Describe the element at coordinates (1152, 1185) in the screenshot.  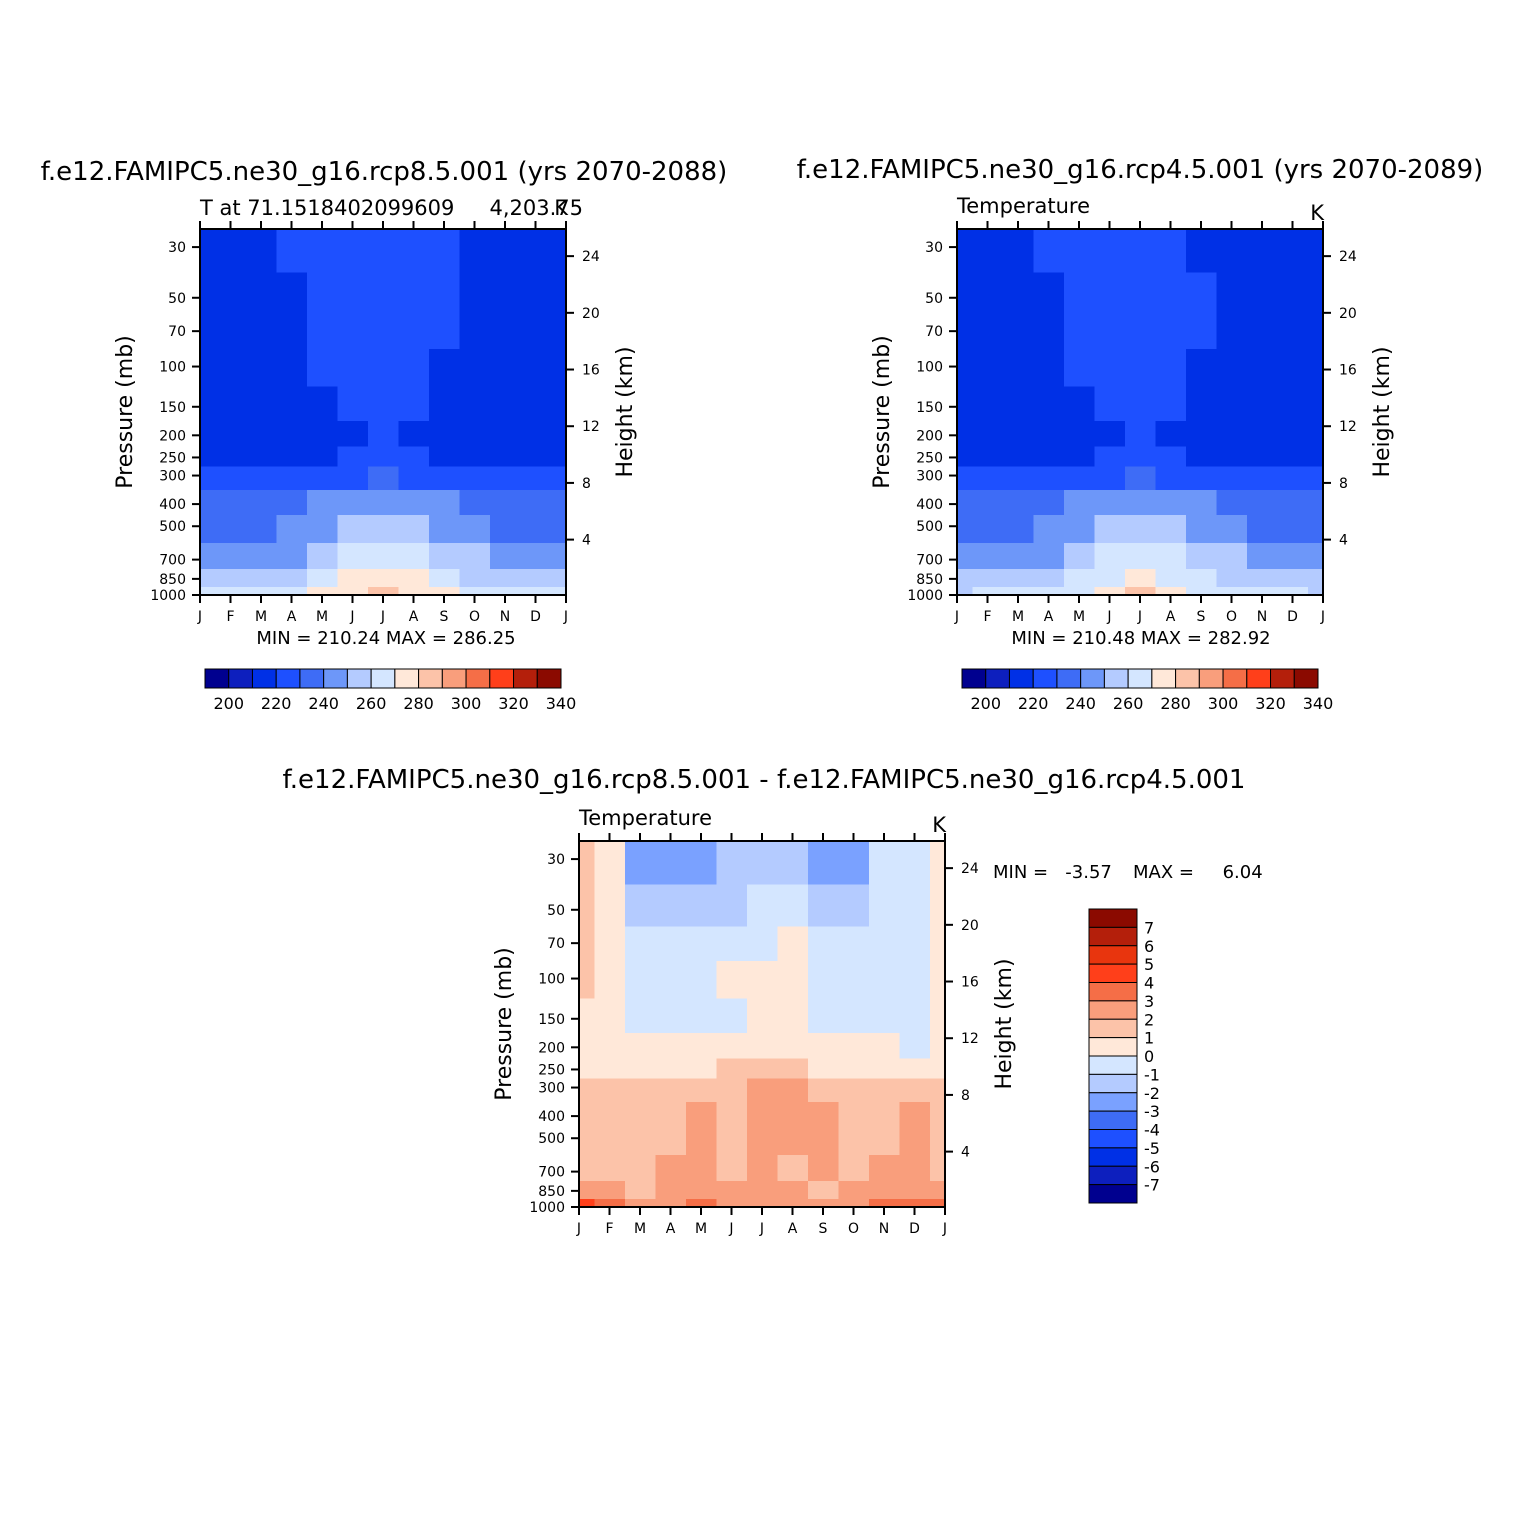
I see `colorbar-label: -7` at that location.